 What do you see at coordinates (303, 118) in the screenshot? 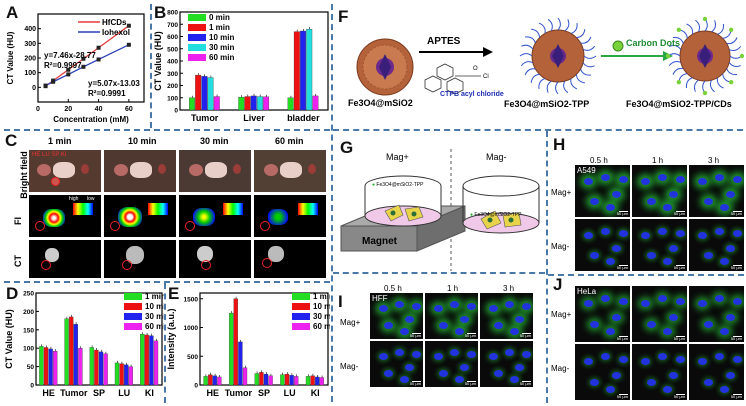
I see `x-tick-label: bladder` at bounding box center [303, 118].